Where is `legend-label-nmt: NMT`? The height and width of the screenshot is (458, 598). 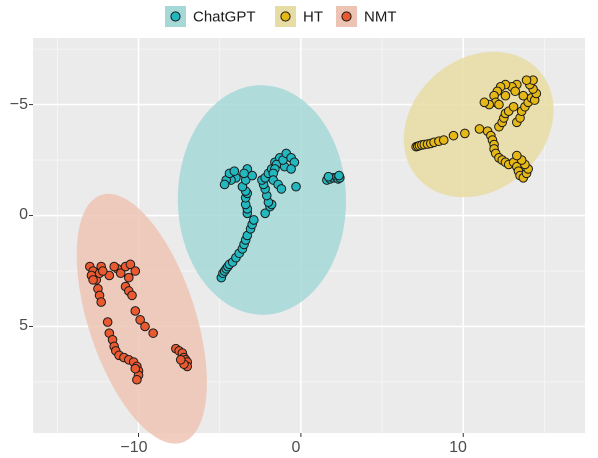 legend-label-nmt: NMT is located at coordinates (380, 17).